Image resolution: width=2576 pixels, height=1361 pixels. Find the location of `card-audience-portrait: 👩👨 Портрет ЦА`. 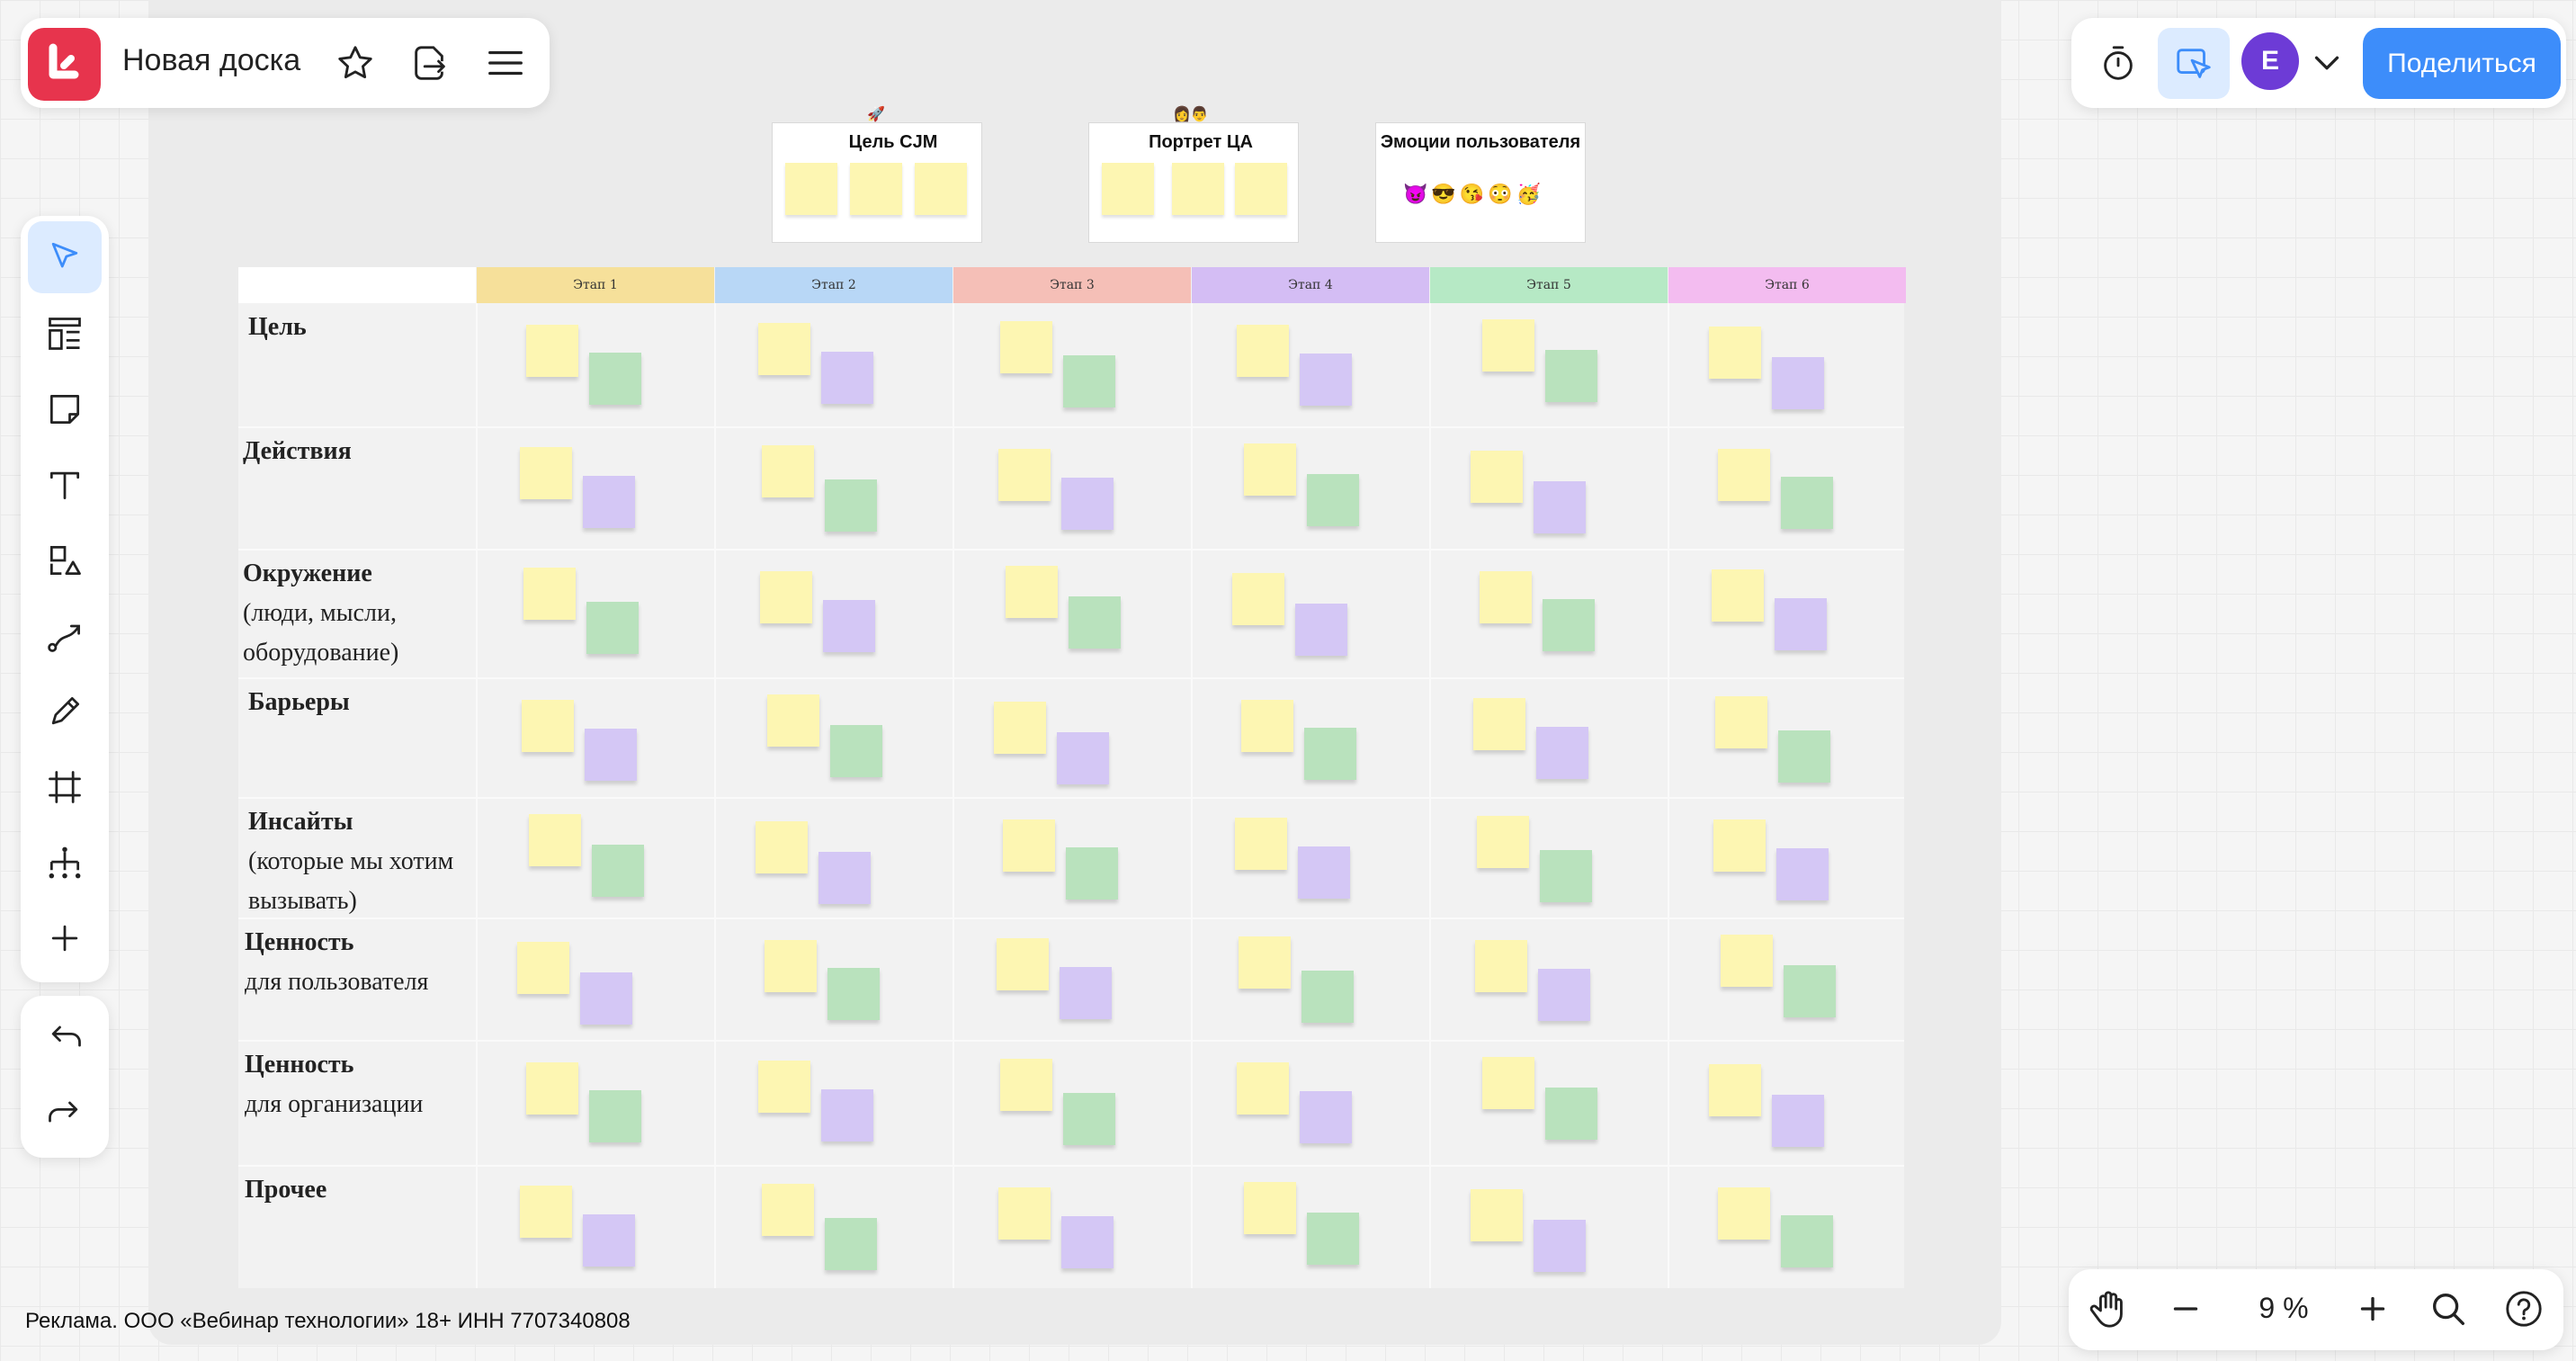

card-audience-portrait: 👩👨 Портрет ЦА is located at coordinates (1193, 175).